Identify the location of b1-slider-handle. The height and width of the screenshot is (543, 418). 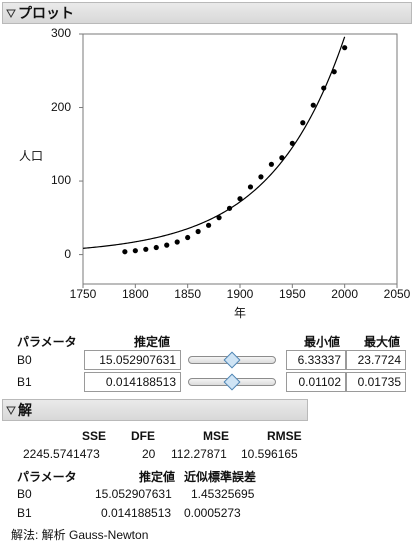
(232, 382).